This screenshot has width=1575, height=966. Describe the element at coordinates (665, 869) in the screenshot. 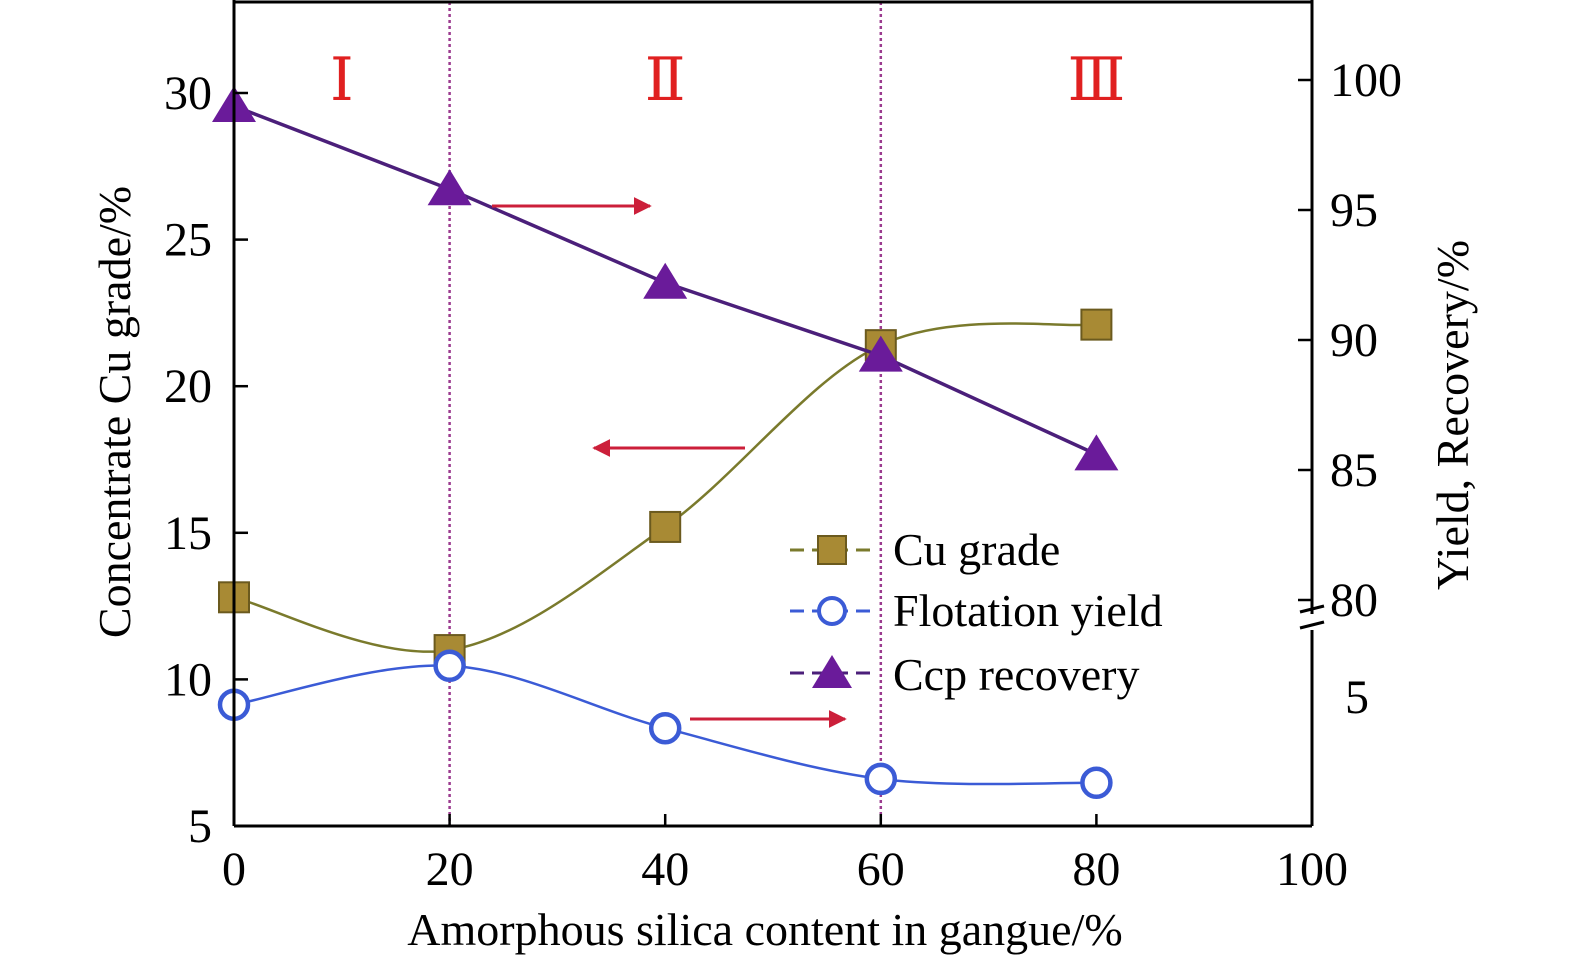

I see `x-tick-label: 40` at that location.